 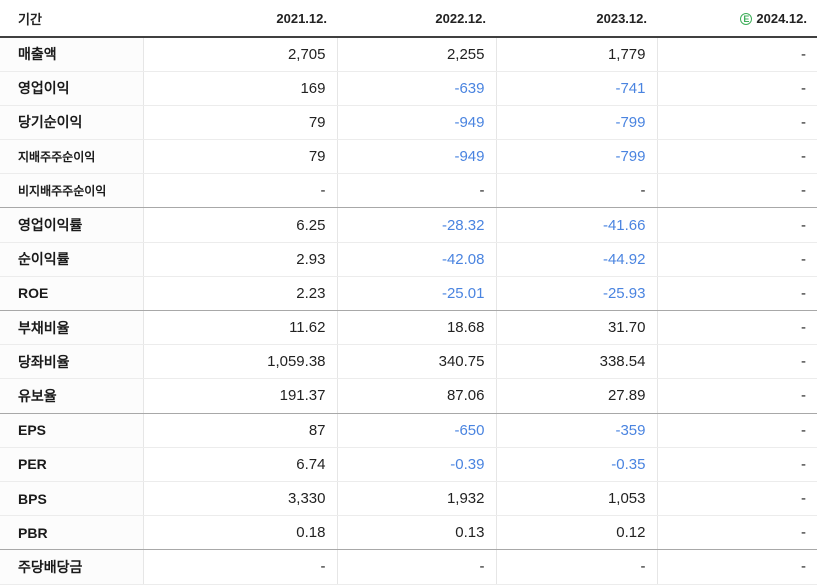 What do you see at coordinates (416, 88) in the screenshot?
I see `cell-value: -639` at bounding box center [416, 88].